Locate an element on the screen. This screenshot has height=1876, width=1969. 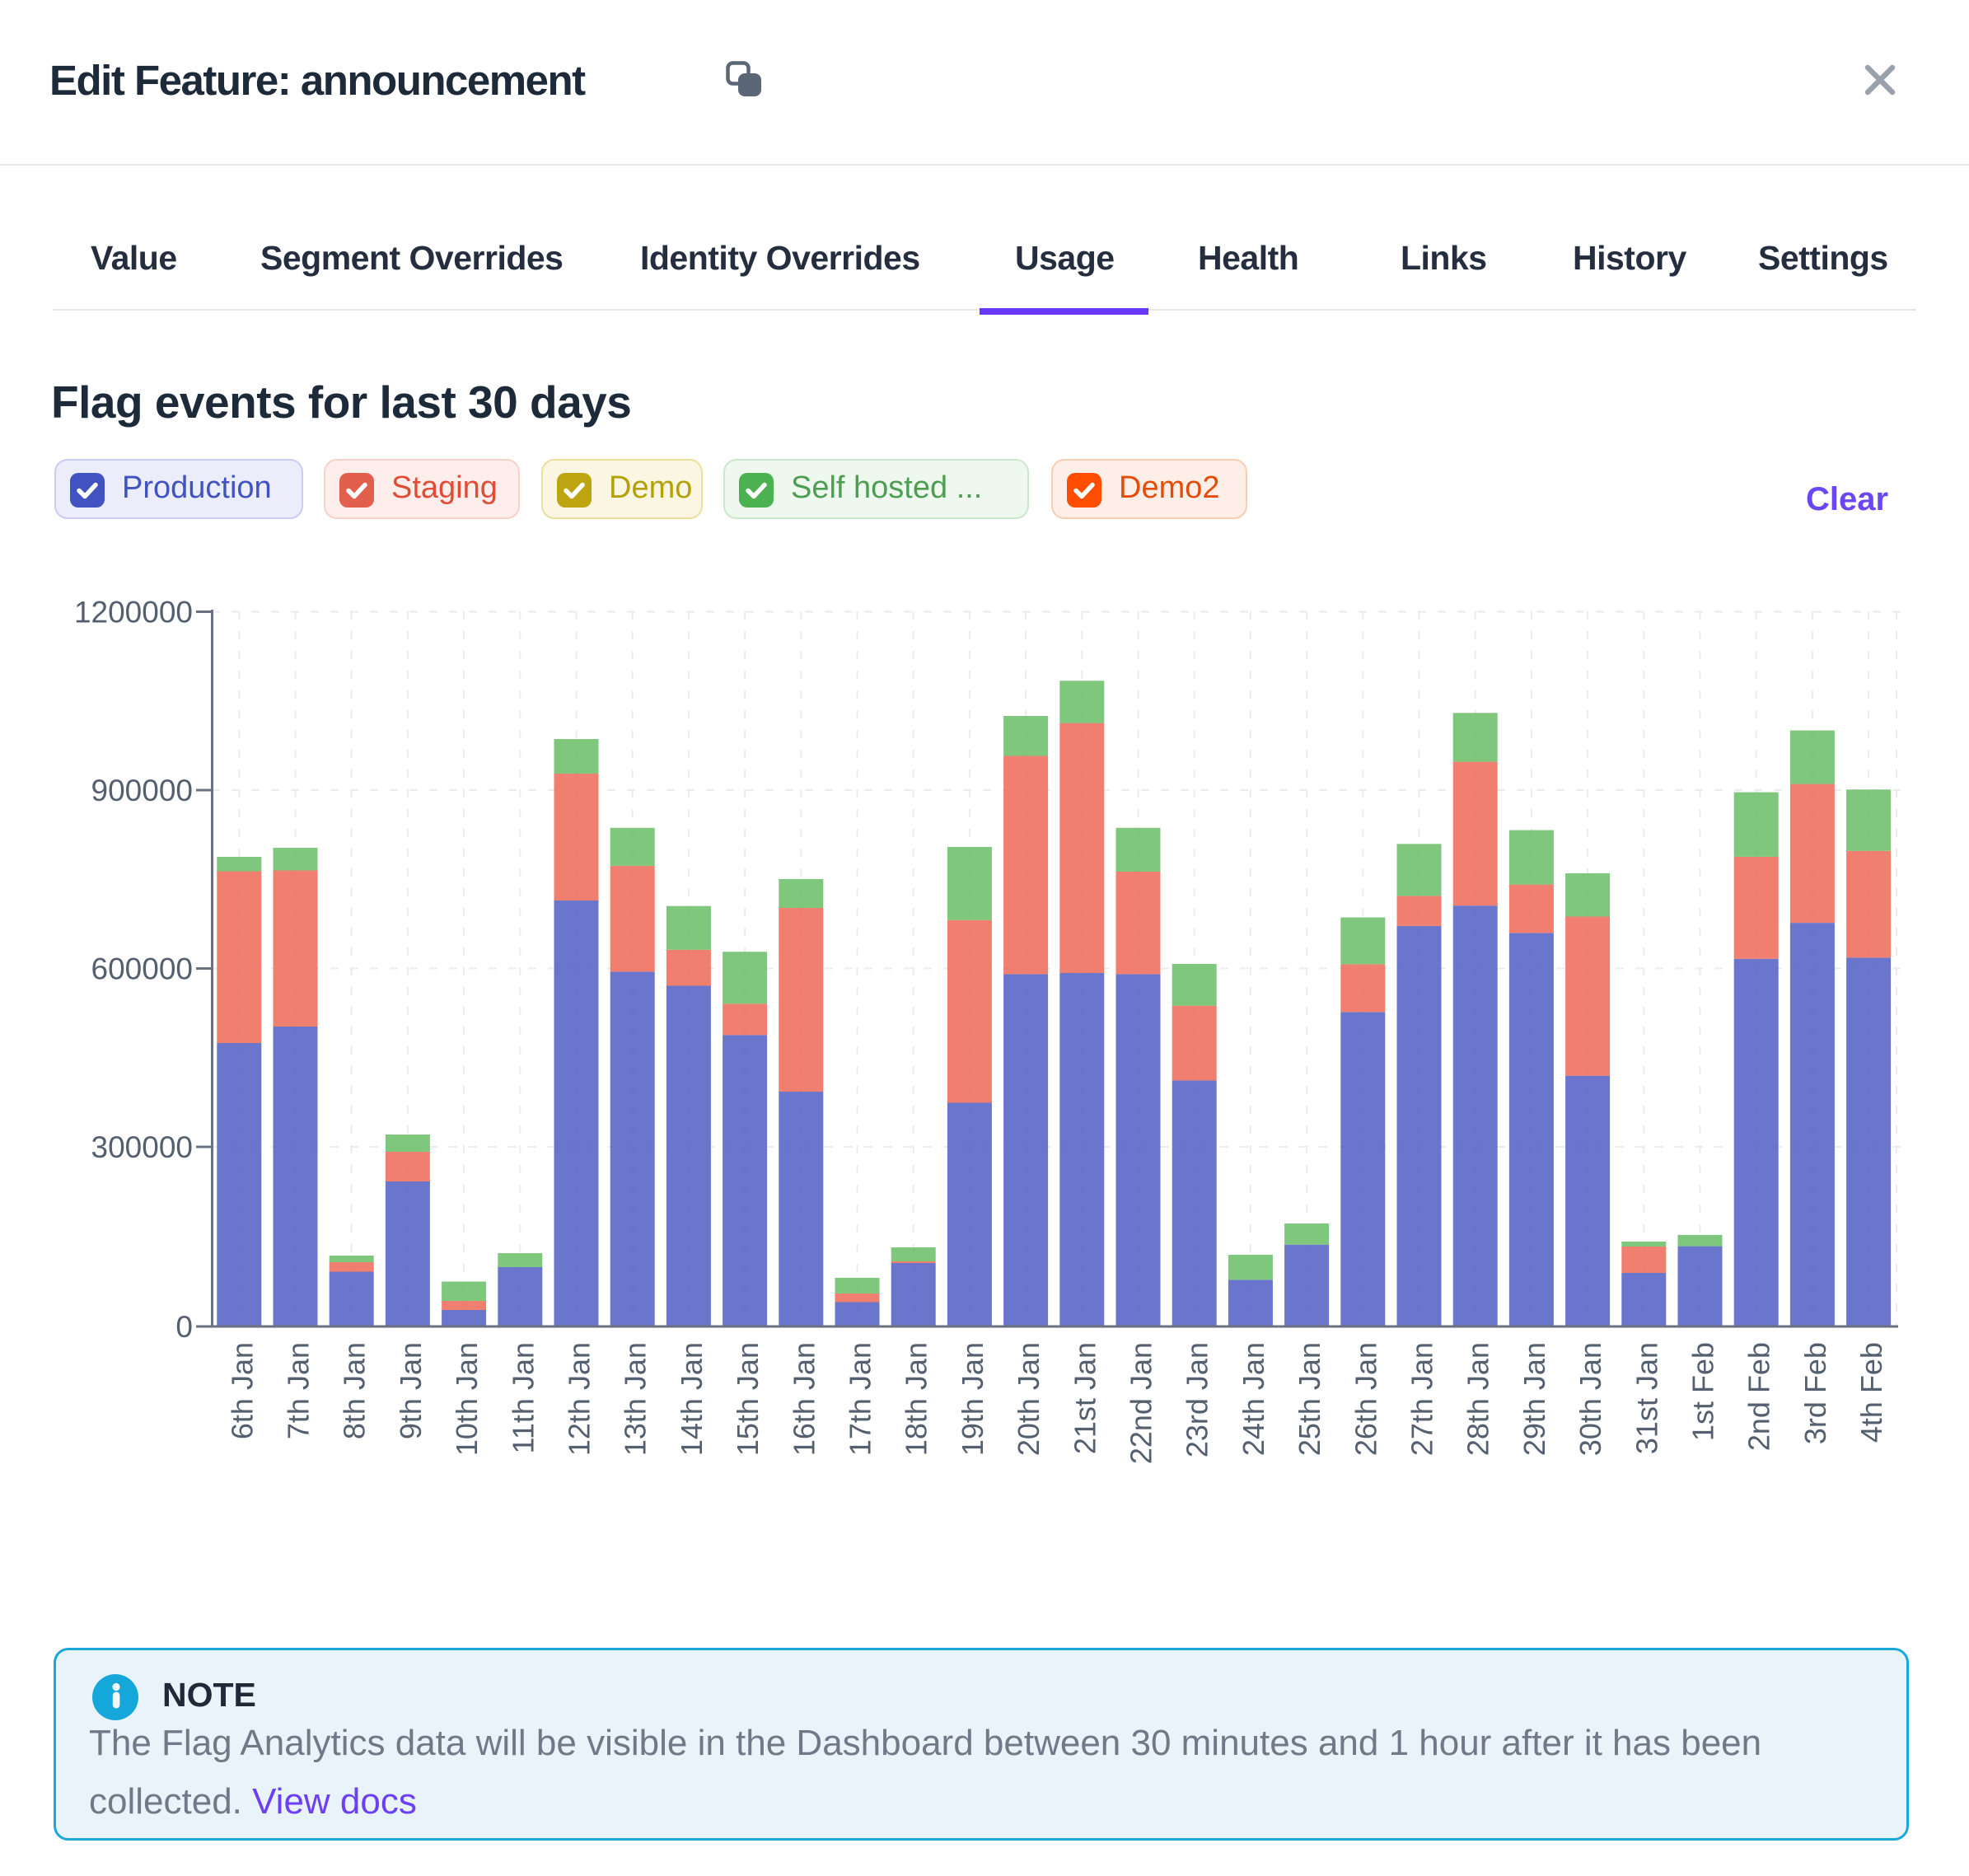
svg-text: 9th Jan is located at coordinates (411, 1391).